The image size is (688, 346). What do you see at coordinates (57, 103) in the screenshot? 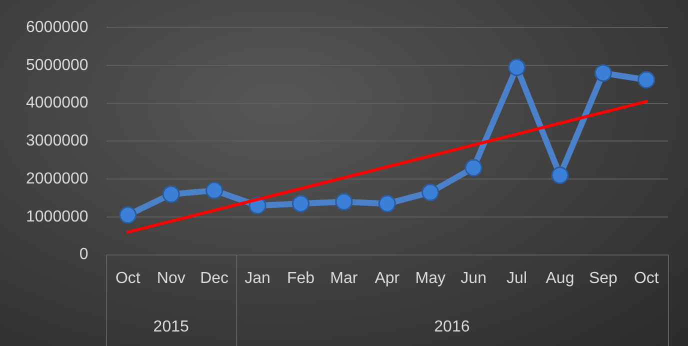
I see `y-tick-label: 4000000` at bounding box center [57, 103].